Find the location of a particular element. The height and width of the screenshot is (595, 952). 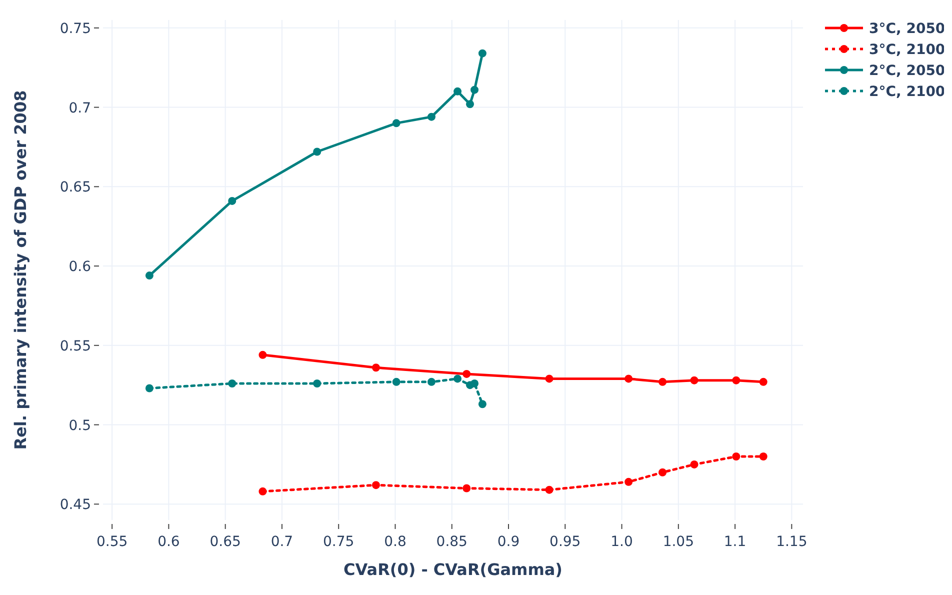

x-tick-label: 0.95 is located at coordinates (565, 542).